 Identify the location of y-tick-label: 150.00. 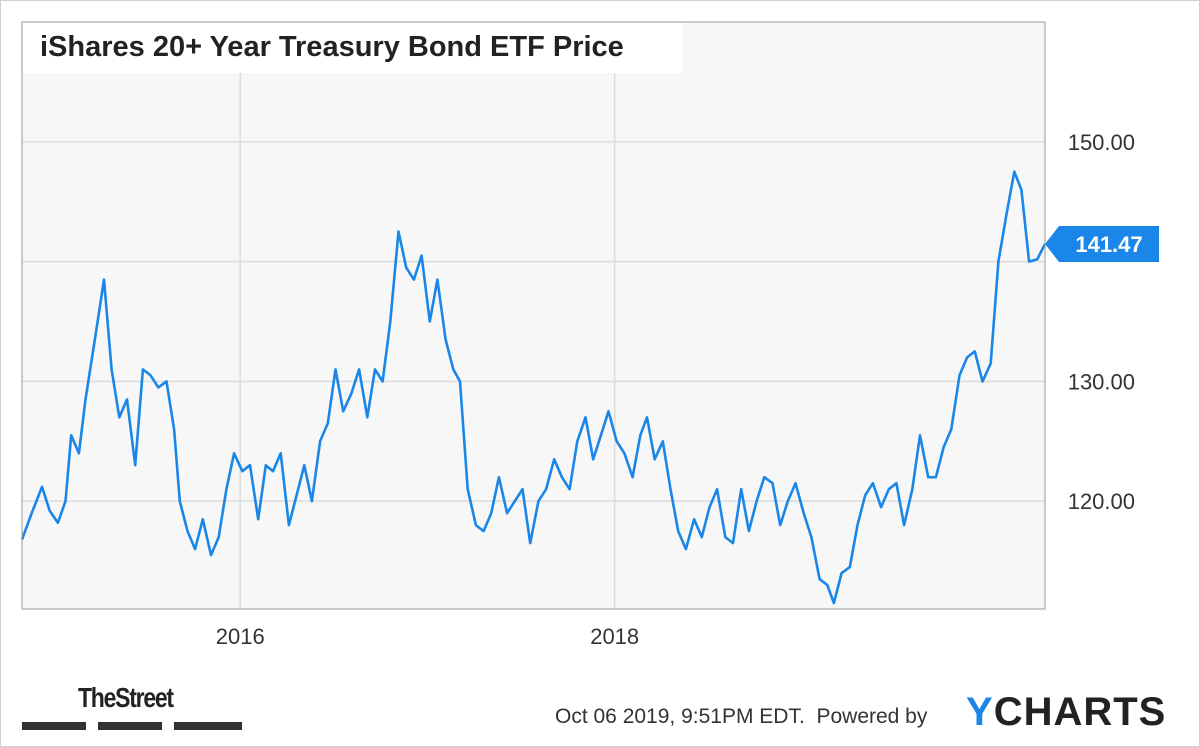
(1101, 142).